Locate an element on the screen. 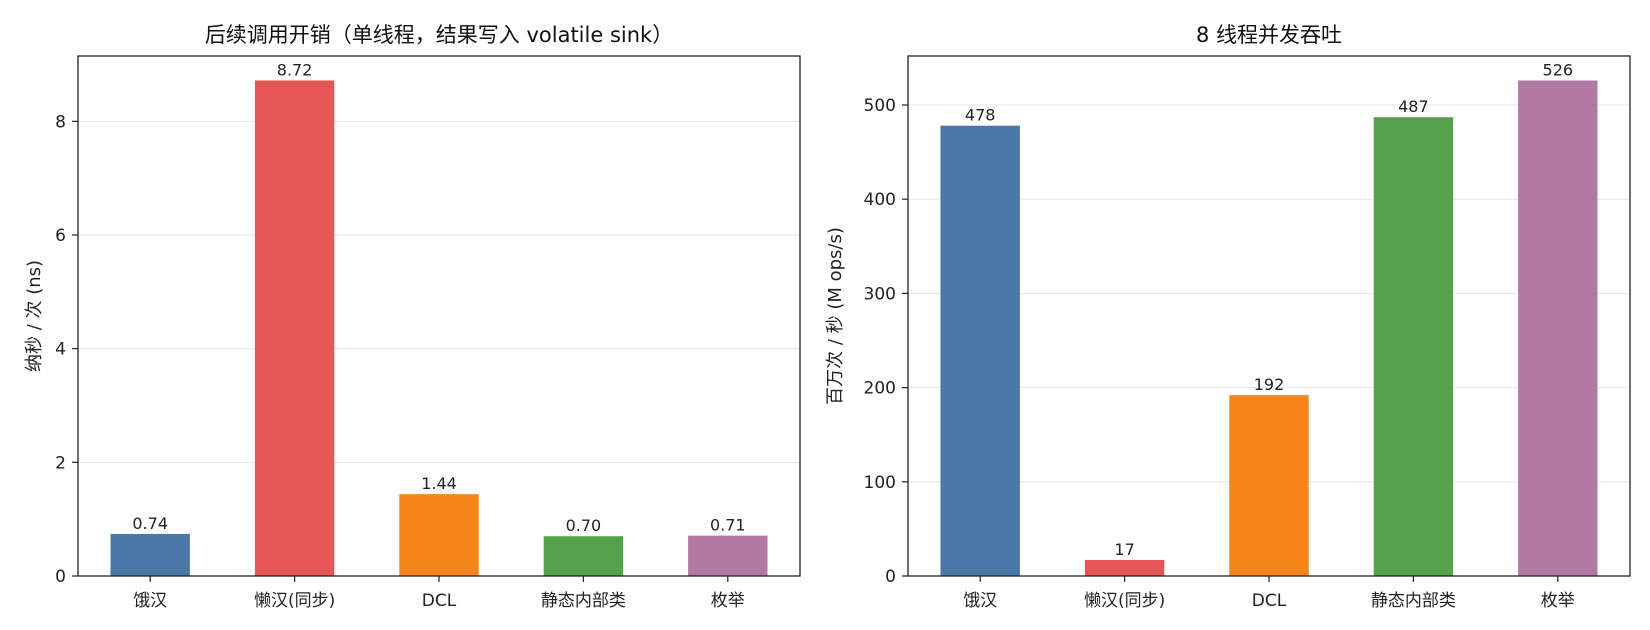 This screenshot has height=630, width=1650. data-label: 0.71 is located at coordinates (728, 525).